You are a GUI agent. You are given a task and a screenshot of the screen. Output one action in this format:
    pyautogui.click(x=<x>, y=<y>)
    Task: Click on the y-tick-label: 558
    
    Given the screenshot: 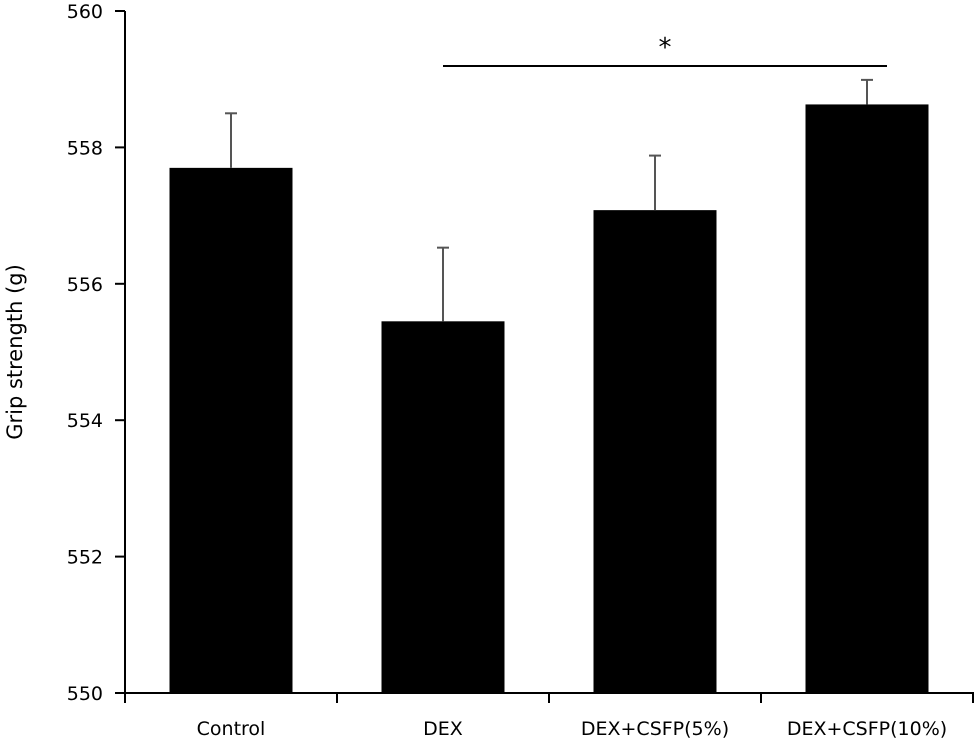 What is the action you would take?
    pyautogui.click(x=85, y=148)
    